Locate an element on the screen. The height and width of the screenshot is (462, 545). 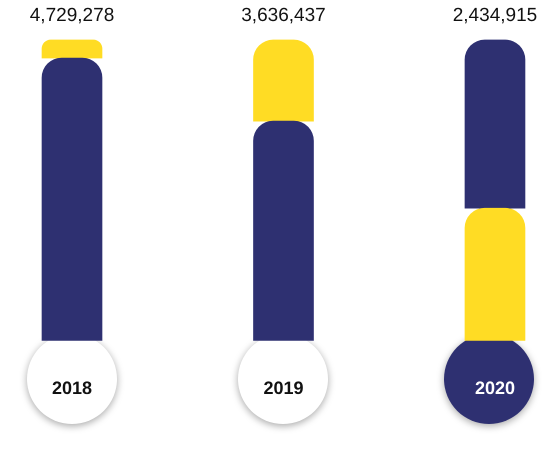
text: 4,729,278 is located at coordinates (72, 15).